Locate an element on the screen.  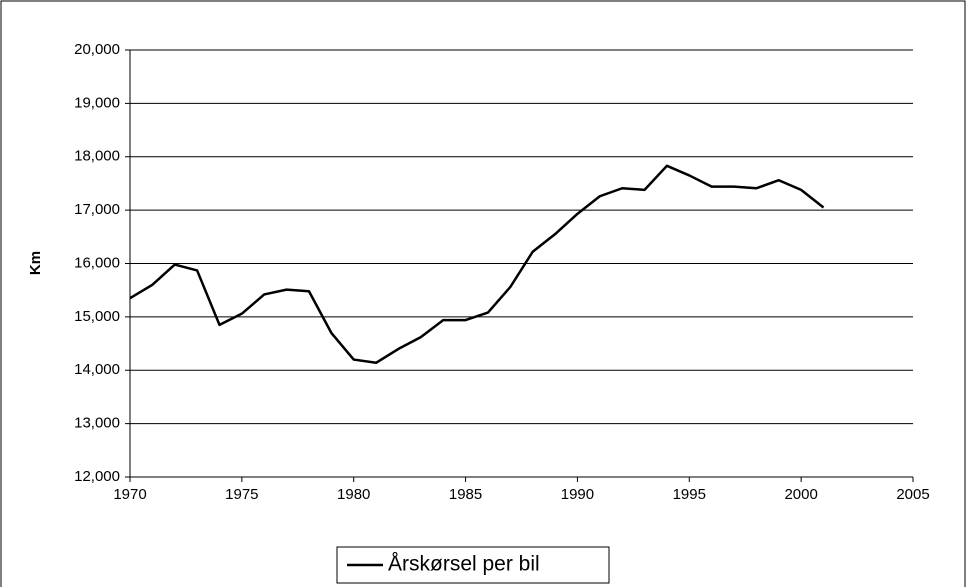
x-tick-label: 1975 is located at coordinates (241, 494).